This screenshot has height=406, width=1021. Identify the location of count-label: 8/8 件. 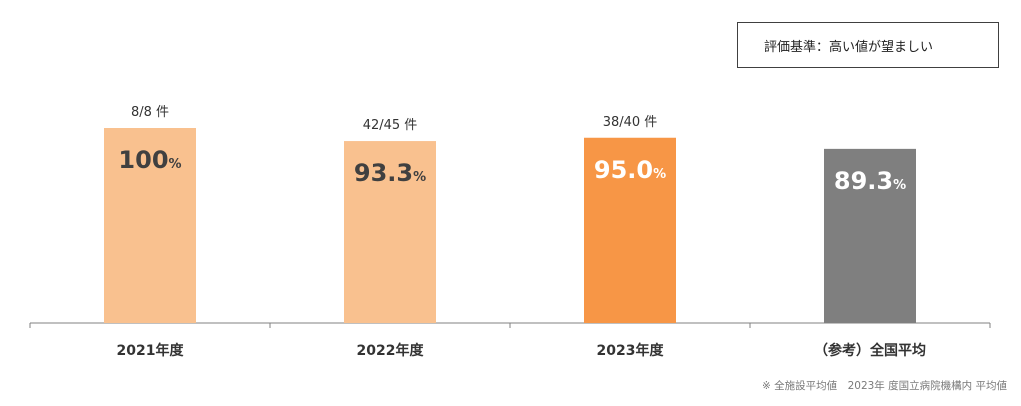
(150, 112).